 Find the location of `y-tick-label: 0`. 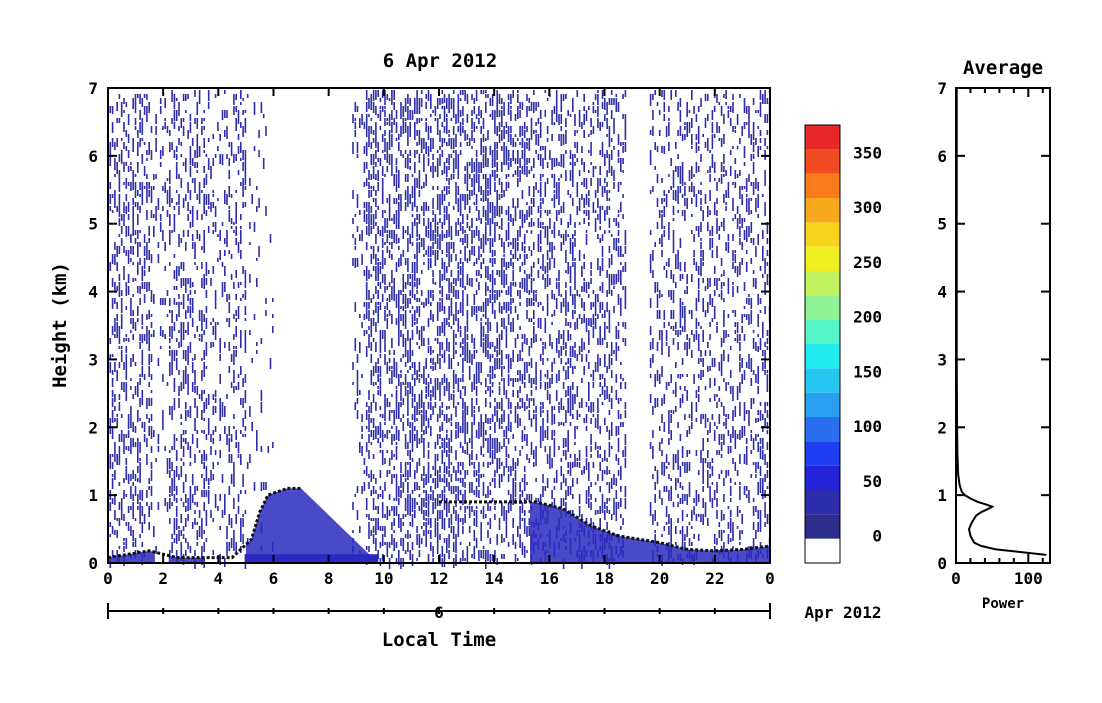

y-tick-label: 0 is located at coordinates (93, 563).